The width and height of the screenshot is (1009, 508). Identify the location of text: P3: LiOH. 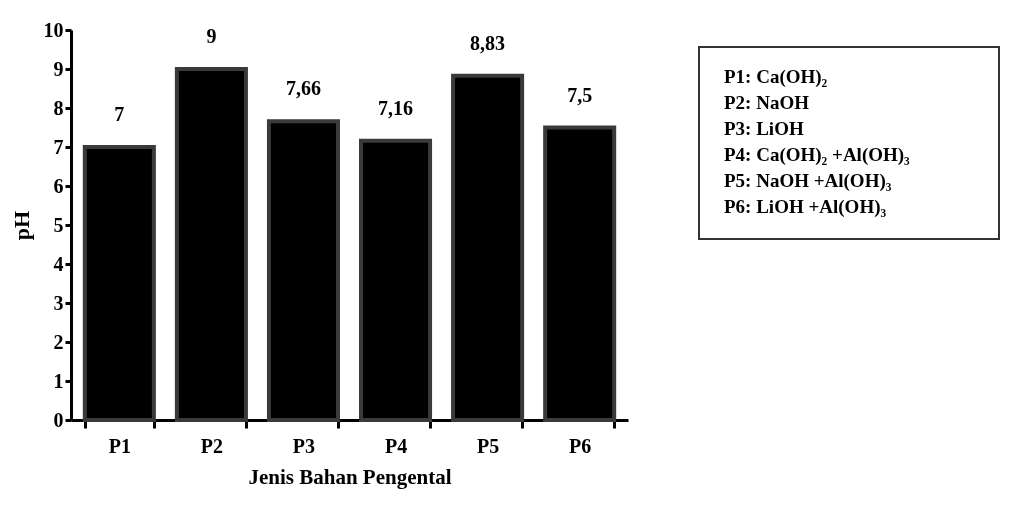
(764, 129).